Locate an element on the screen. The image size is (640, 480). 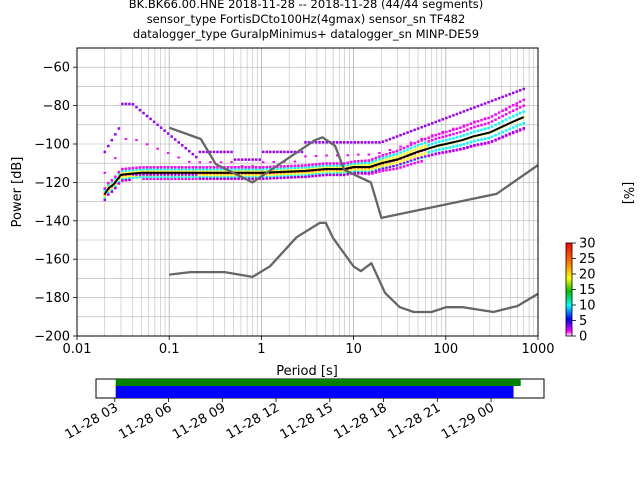
coverage-tick-label: 11-28 18 is located at coordinates (360, 421).